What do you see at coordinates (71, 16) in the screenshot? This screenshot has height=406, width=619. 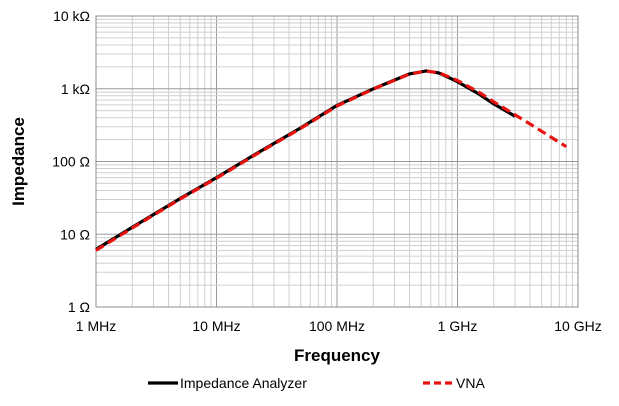 I see `y-tick-label: 10 kΩ` at bounding box center [71, 16].